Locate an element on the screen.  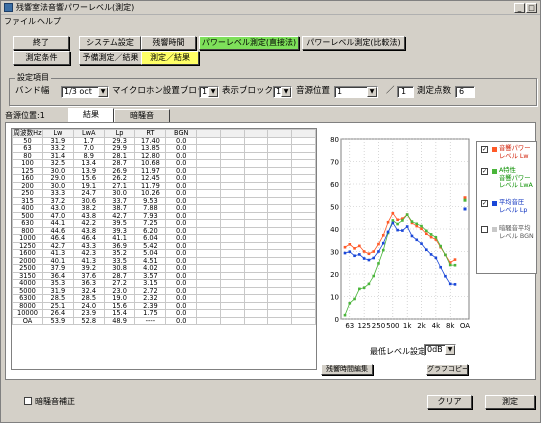
table-row: 125 30.0 13.9 26.9 11.97 0.0 is located at coordinates (164, 170).